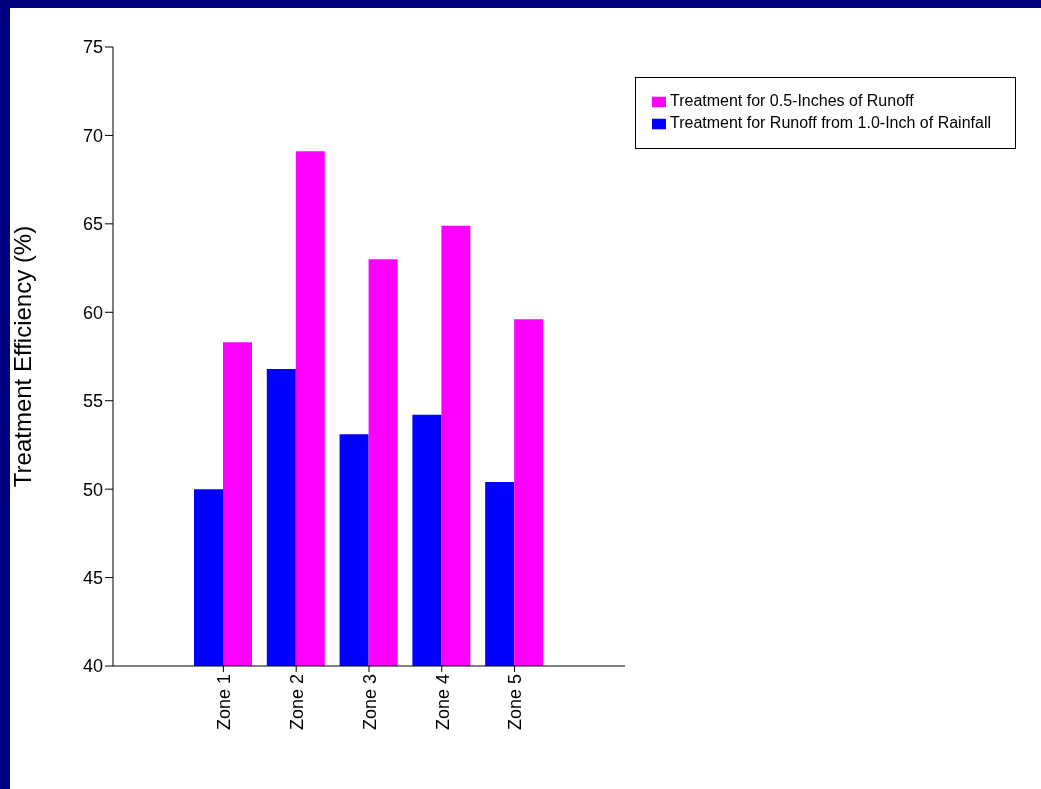  Describe the element at coordinates (92, 224) in the screenshot. I see `y-tick-label: 65` at that location.